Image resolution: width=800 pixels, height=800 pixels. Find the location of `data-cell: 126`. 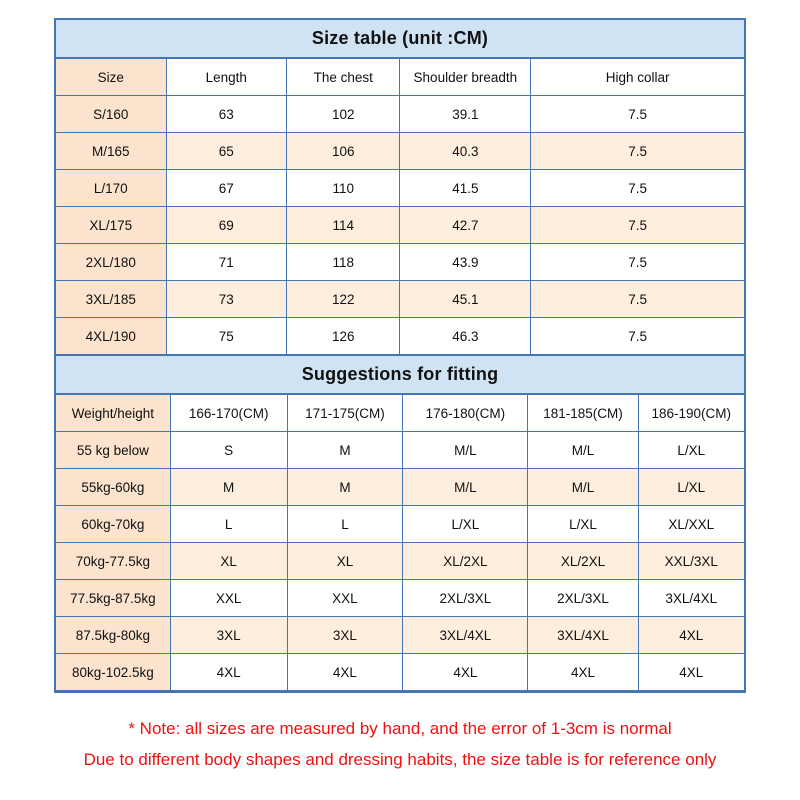

data-cell: 126 is located at coordinates (343, 336).